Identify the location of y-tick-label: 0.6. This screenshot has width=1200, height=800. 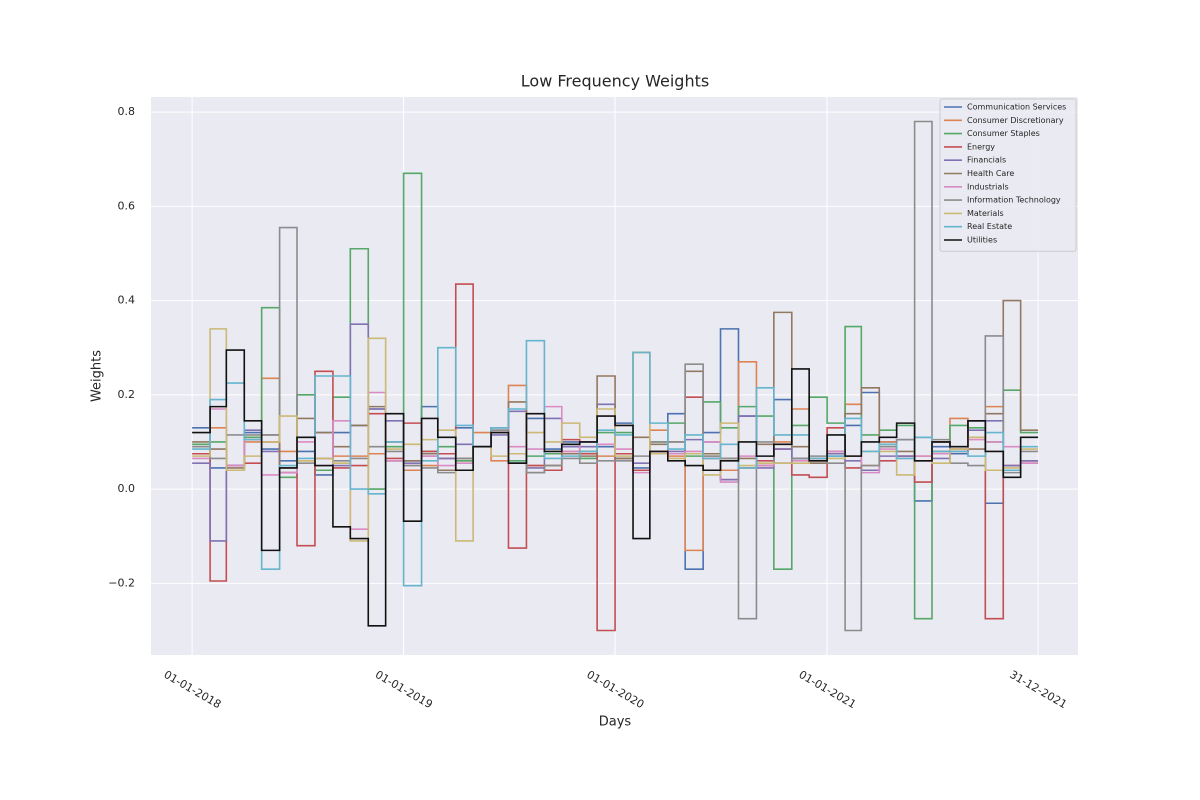
(127, 205).